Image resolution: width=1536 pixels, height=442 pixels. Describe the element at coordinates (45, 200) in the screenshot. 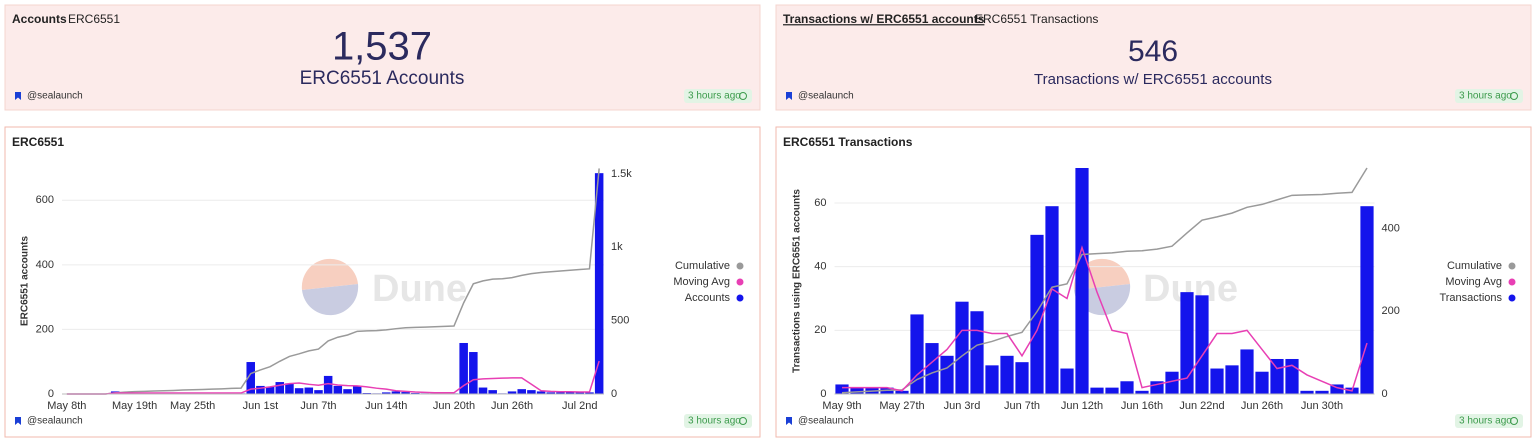

I see `y-tick-label: 600` at that location.